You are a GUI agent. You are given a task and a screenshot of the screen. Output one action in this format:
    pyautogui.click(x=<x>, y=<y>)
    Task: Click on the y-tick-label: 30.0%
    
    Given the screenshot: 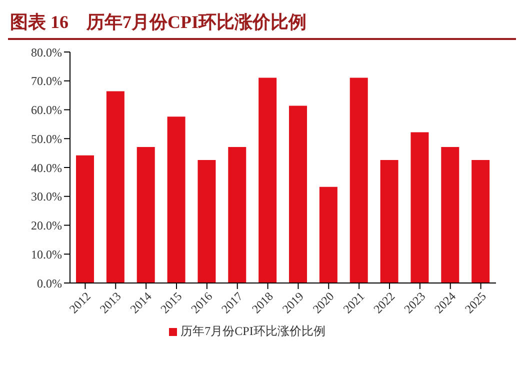 What is the action you would take?
    pyautogui.click(x=46, y=197)
    